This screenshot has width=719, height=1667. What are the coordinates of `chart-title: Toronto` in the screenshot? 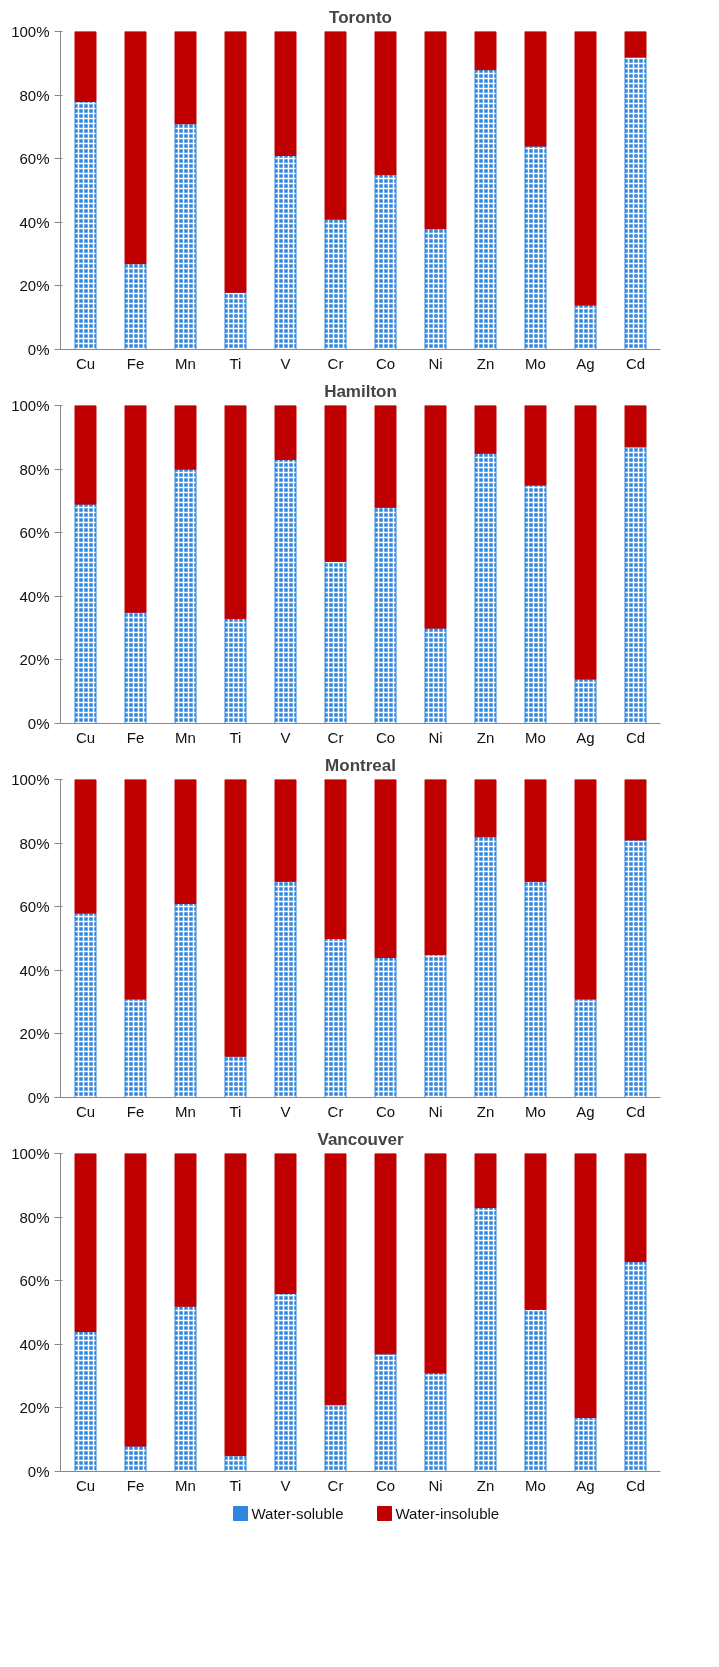 It's located at (360, 17).